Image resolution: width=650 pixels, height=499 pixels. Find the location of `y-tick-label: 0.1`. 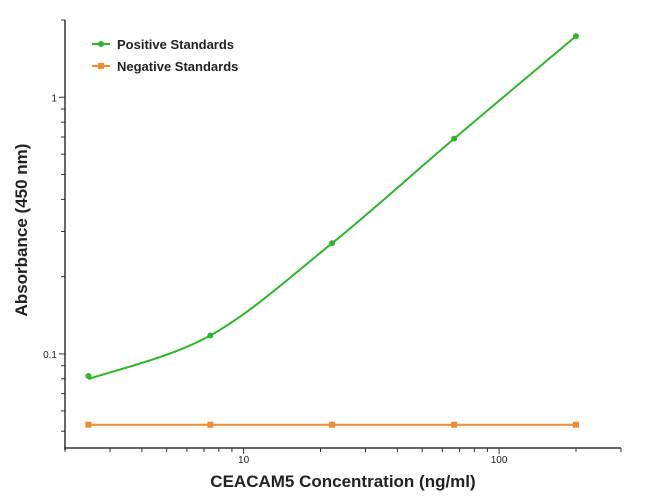

y-tick-label: 0.1 is located at coordinates (50, 355).